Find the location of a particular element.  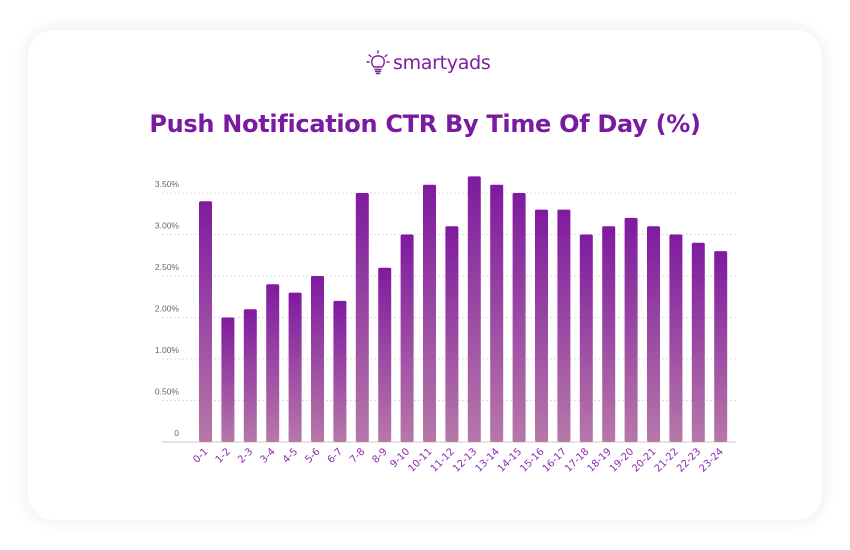

lightbulb-icon is located at coordinates (378, 62).